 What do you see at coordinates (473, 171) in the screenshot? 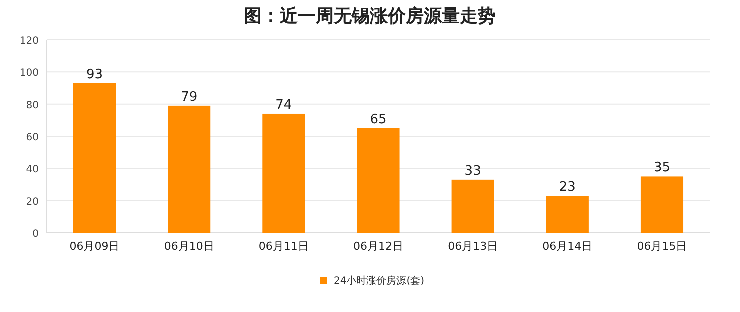
I see `data-label: 33` at bounding box center [473, 171].